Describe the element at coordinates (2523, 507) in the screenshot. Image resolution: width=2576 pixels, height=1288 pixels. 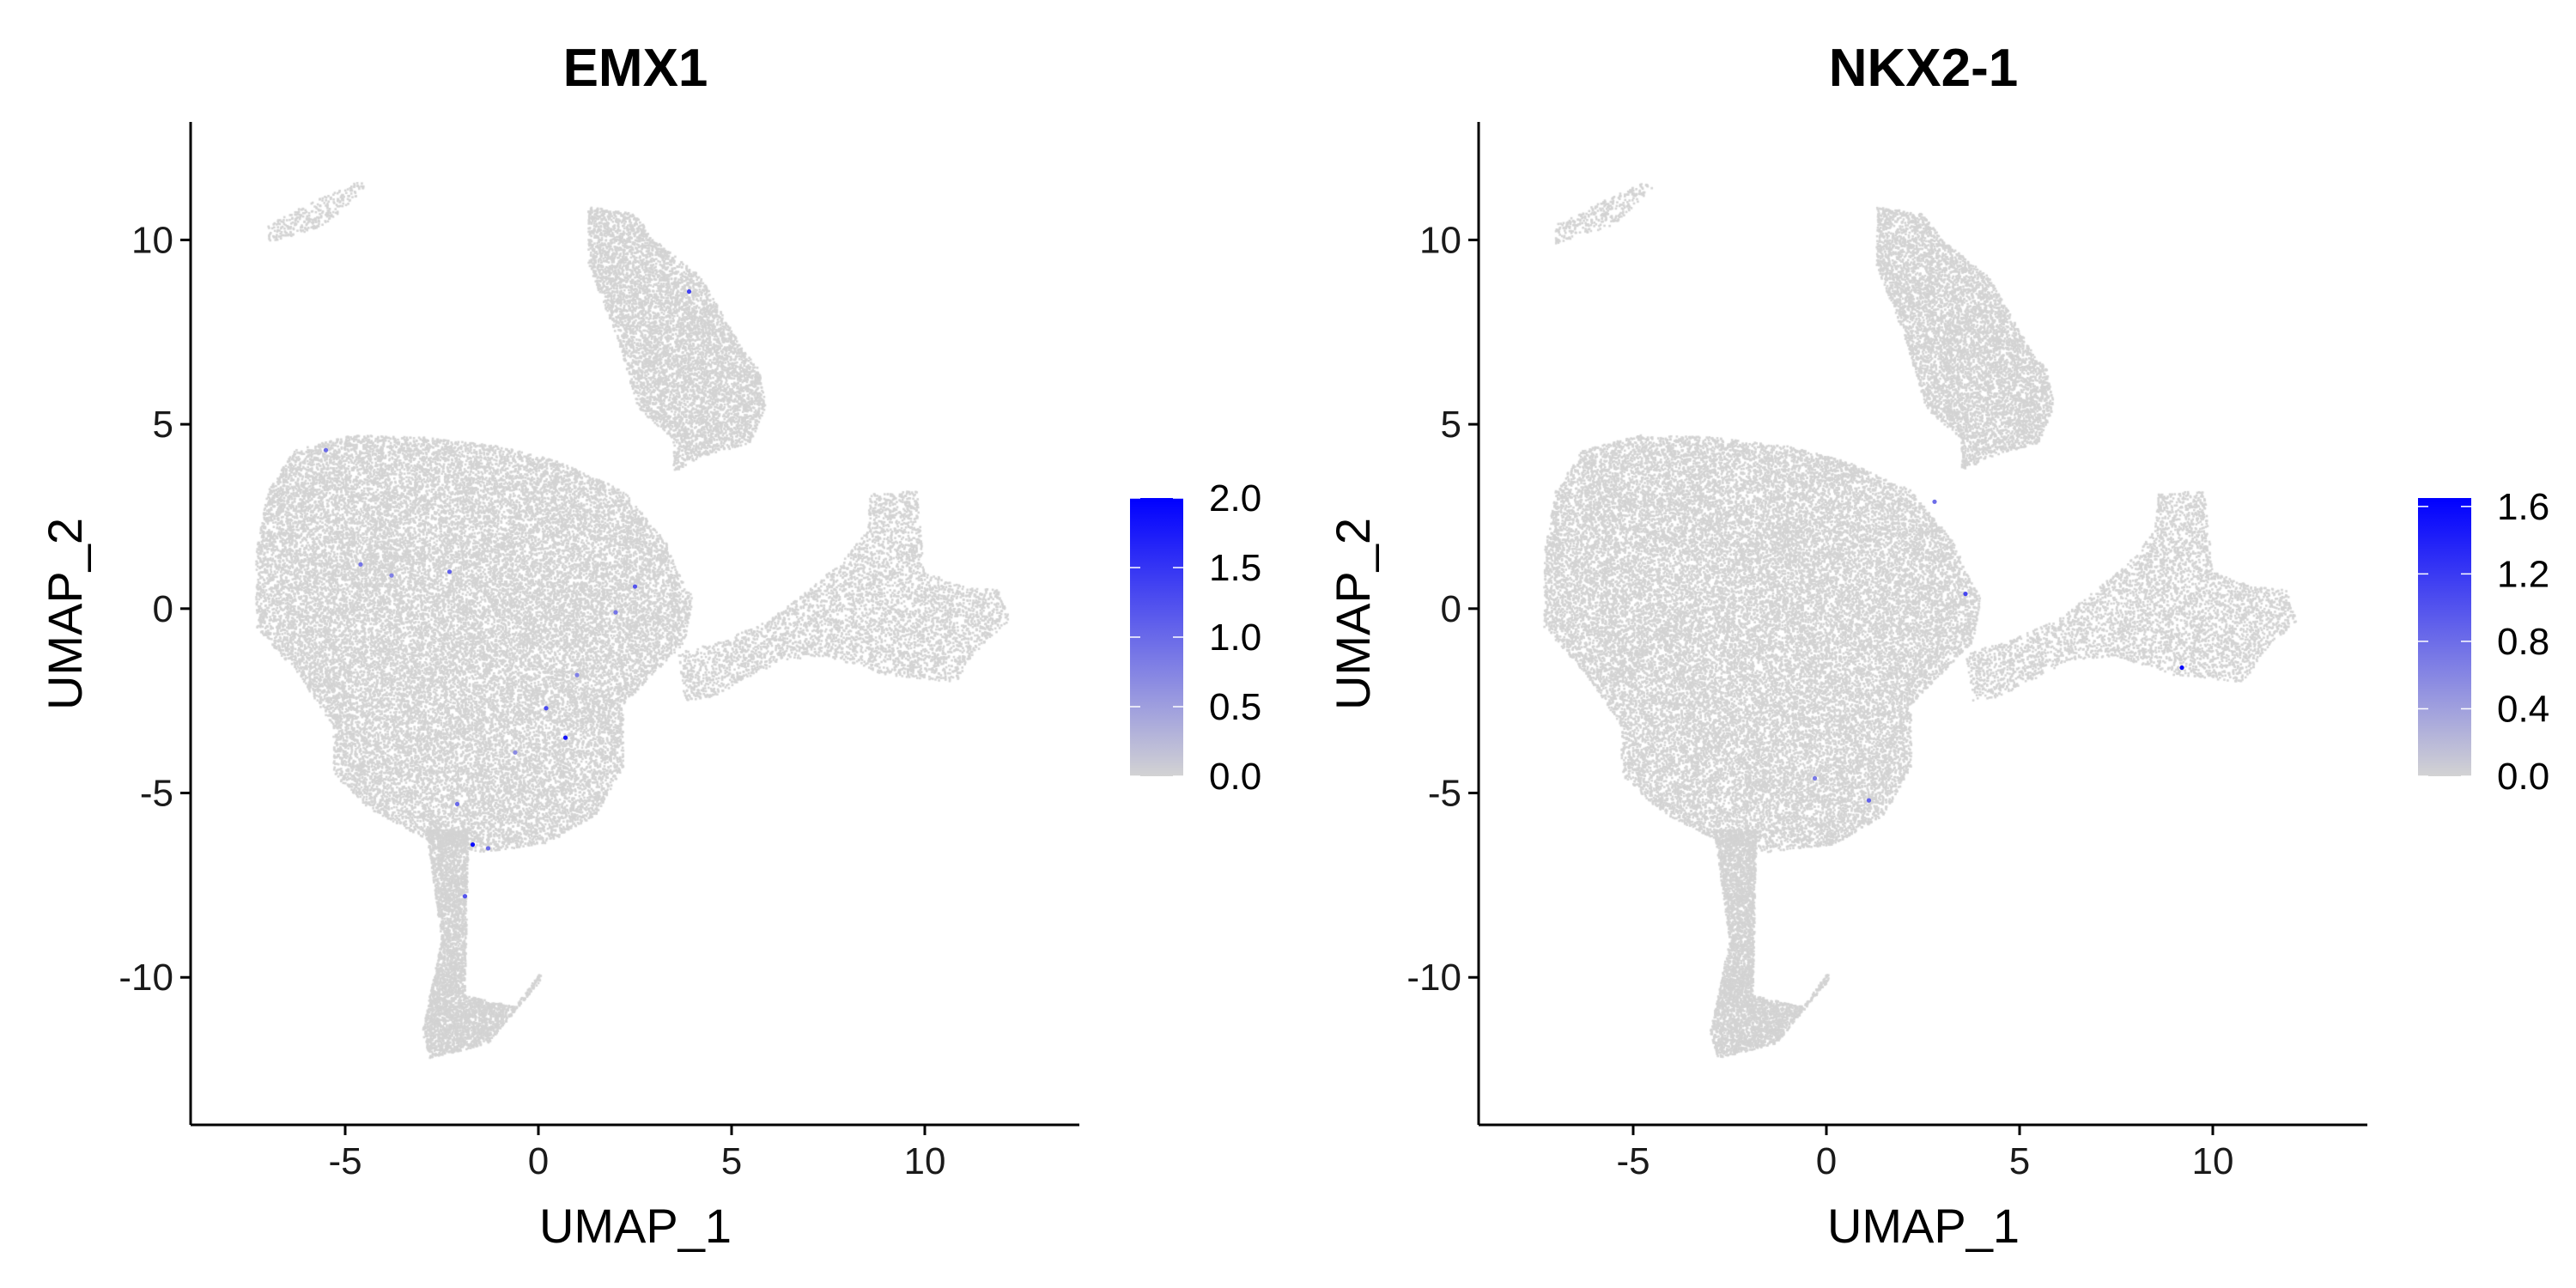
I see `colorbar-tick-label: 1.6` at that location.